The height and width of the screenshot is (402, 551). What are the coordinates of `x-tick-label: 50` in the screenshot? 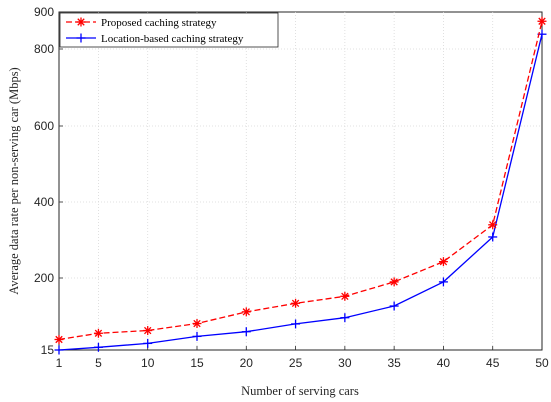 It's located at (542, 363).